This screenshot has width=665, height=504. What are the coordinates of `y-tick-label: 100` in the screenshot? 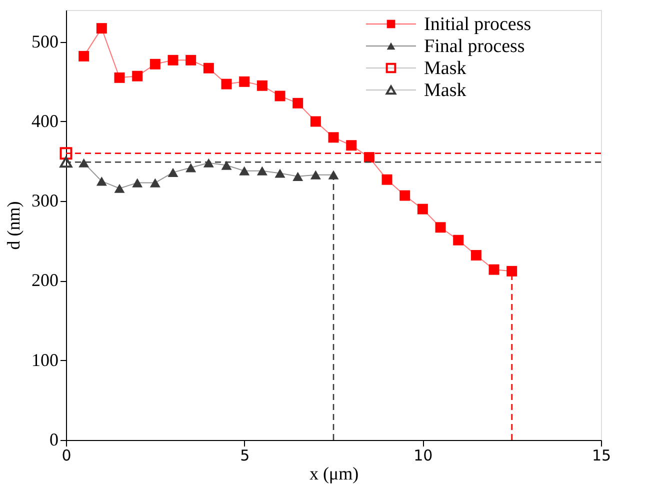 It's located at (45, 360).